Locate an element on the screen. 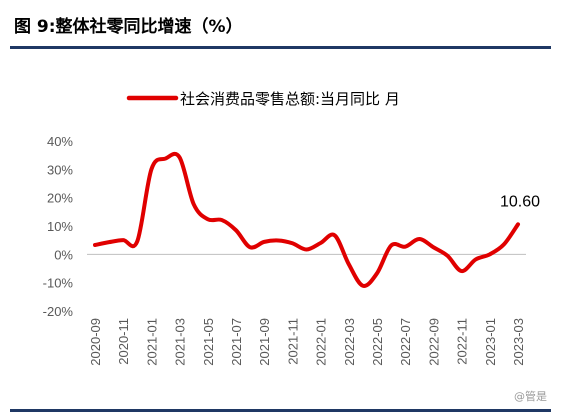  x-tick-label: 2020-09 is located at coordinates (95, 342).